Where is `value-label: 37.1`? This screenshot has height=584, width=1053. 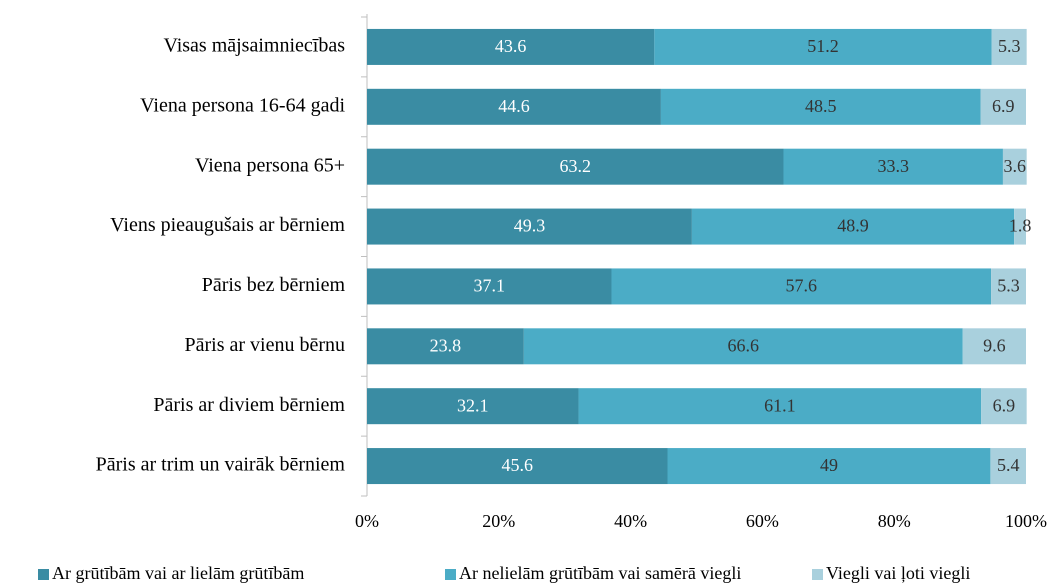
value-label: 37.1 is located at coordinates (489, 286).